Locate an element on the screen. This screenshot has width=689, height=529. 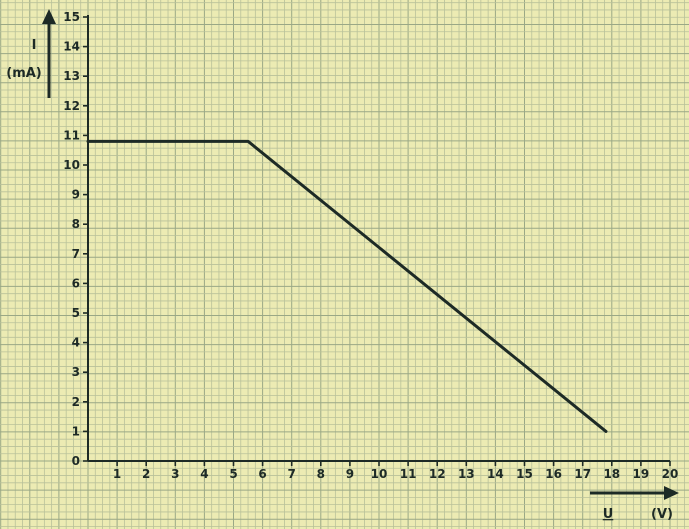
x-arrow-head is located at coordinates (671, 493).